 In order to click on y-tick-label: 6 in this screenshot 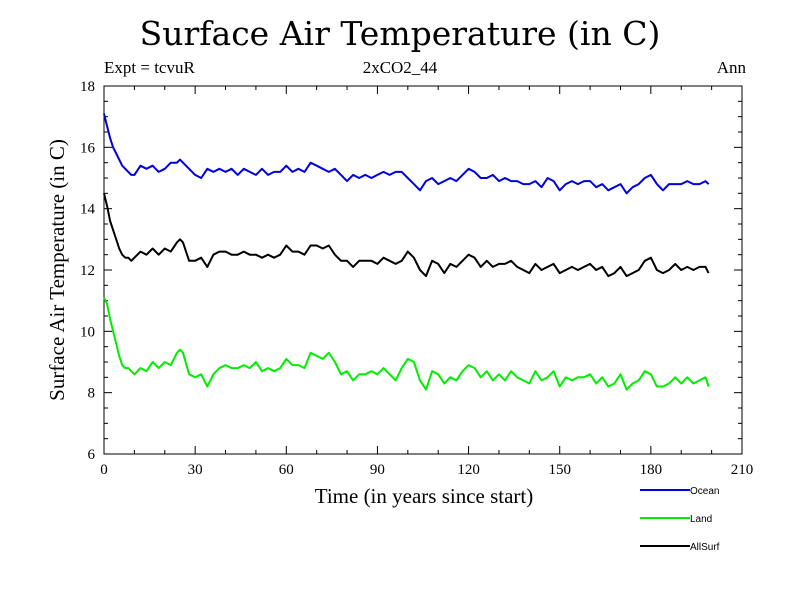, I will do `click(92, 455)`.